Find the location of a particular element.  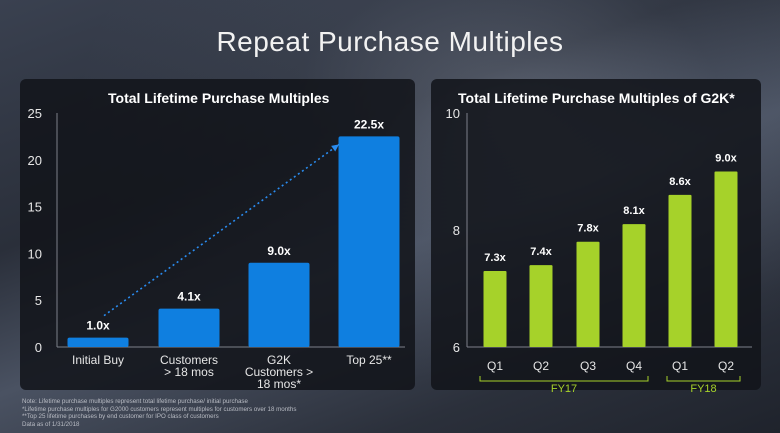

left-chart-title: Total Lifetime Purchase Multiples is located at coordinates (219, 98).